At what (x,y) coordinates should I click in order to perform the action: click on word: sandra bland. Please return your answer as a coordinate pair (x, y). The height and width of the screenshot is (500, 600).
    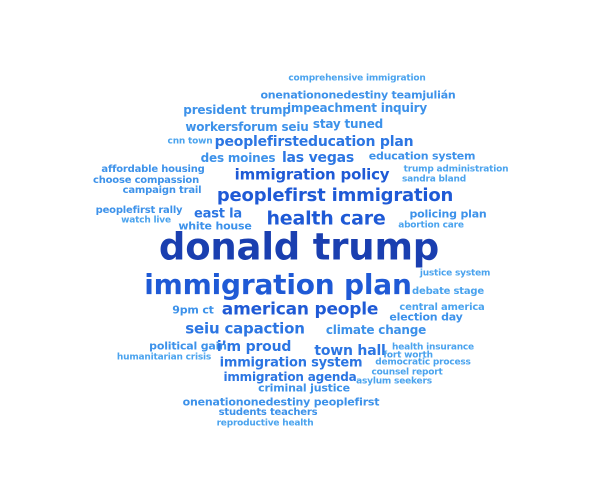
    Looking at the image, I should click on (434, 179).